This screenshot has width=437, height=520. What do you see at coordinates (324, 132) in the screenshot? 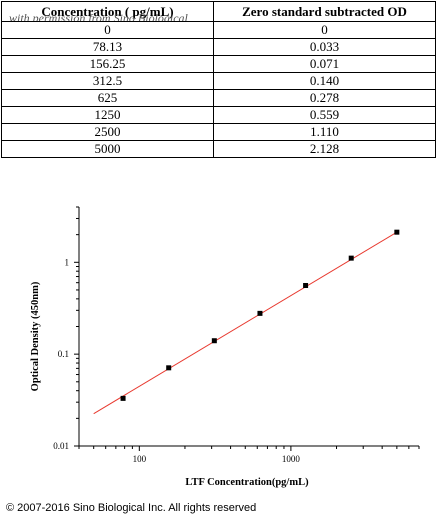
I see `table-cell-od: 1.110` at bounding box center [324, 132].